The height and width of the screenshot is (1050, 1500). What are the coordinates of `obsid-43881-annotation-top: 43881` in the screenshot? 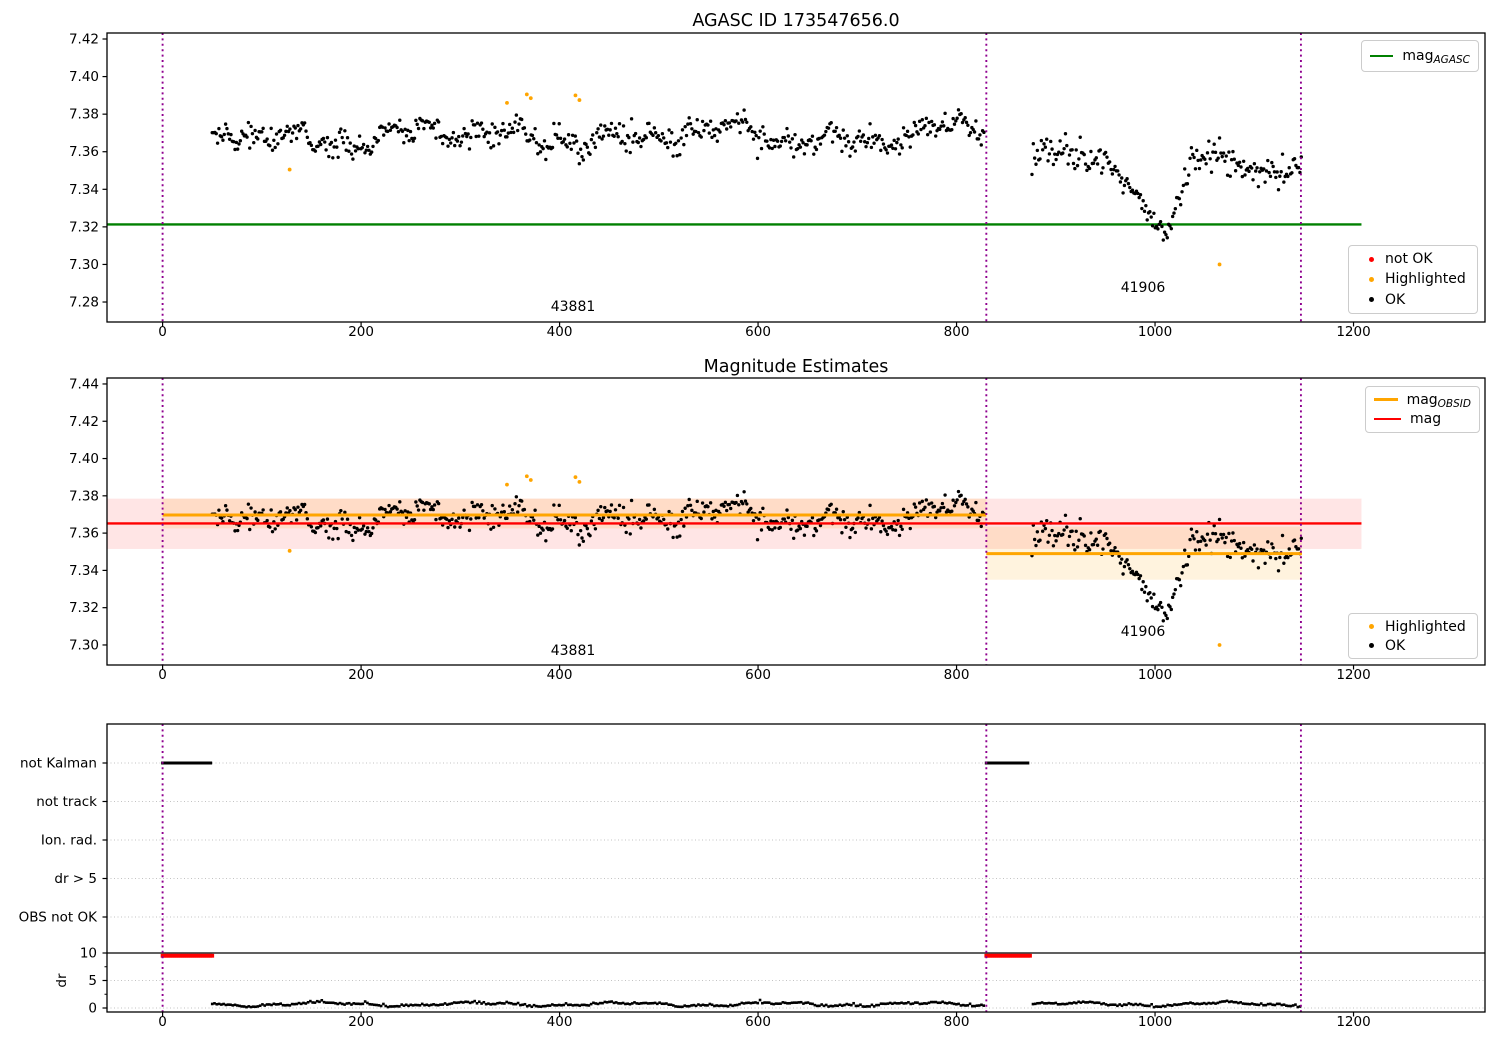 It's located at (573, 307).